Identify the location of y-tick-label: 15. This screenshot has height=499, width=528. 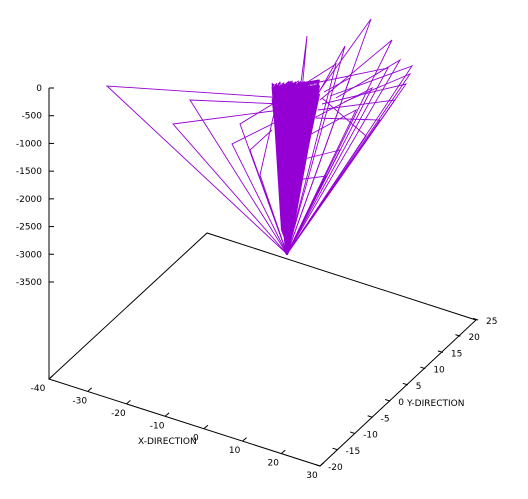
(456, 354).